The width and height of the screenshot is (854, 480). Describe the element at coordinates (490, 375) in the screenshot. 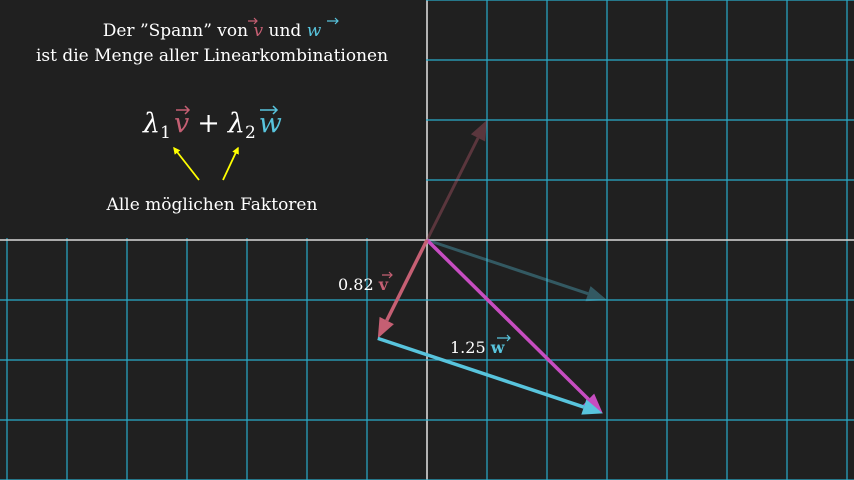

I see `scaled-vector-w` at that location.